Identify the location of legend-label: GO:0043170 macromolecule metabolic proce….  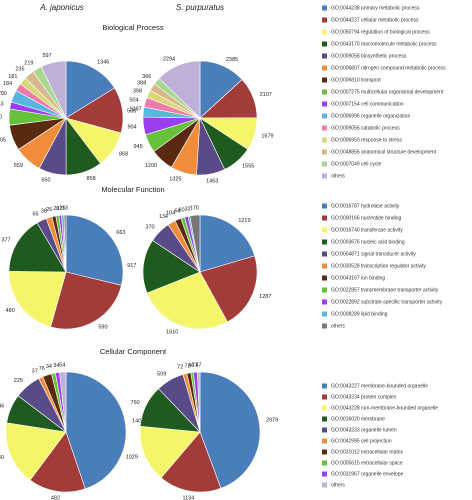
(384, 44).